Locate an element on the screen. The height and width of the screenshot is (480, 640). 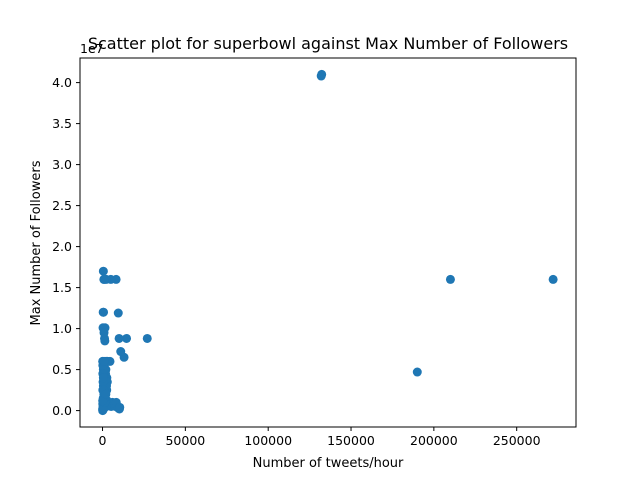
y-tick-label: 3.0 is located at coordinates (62, 164).